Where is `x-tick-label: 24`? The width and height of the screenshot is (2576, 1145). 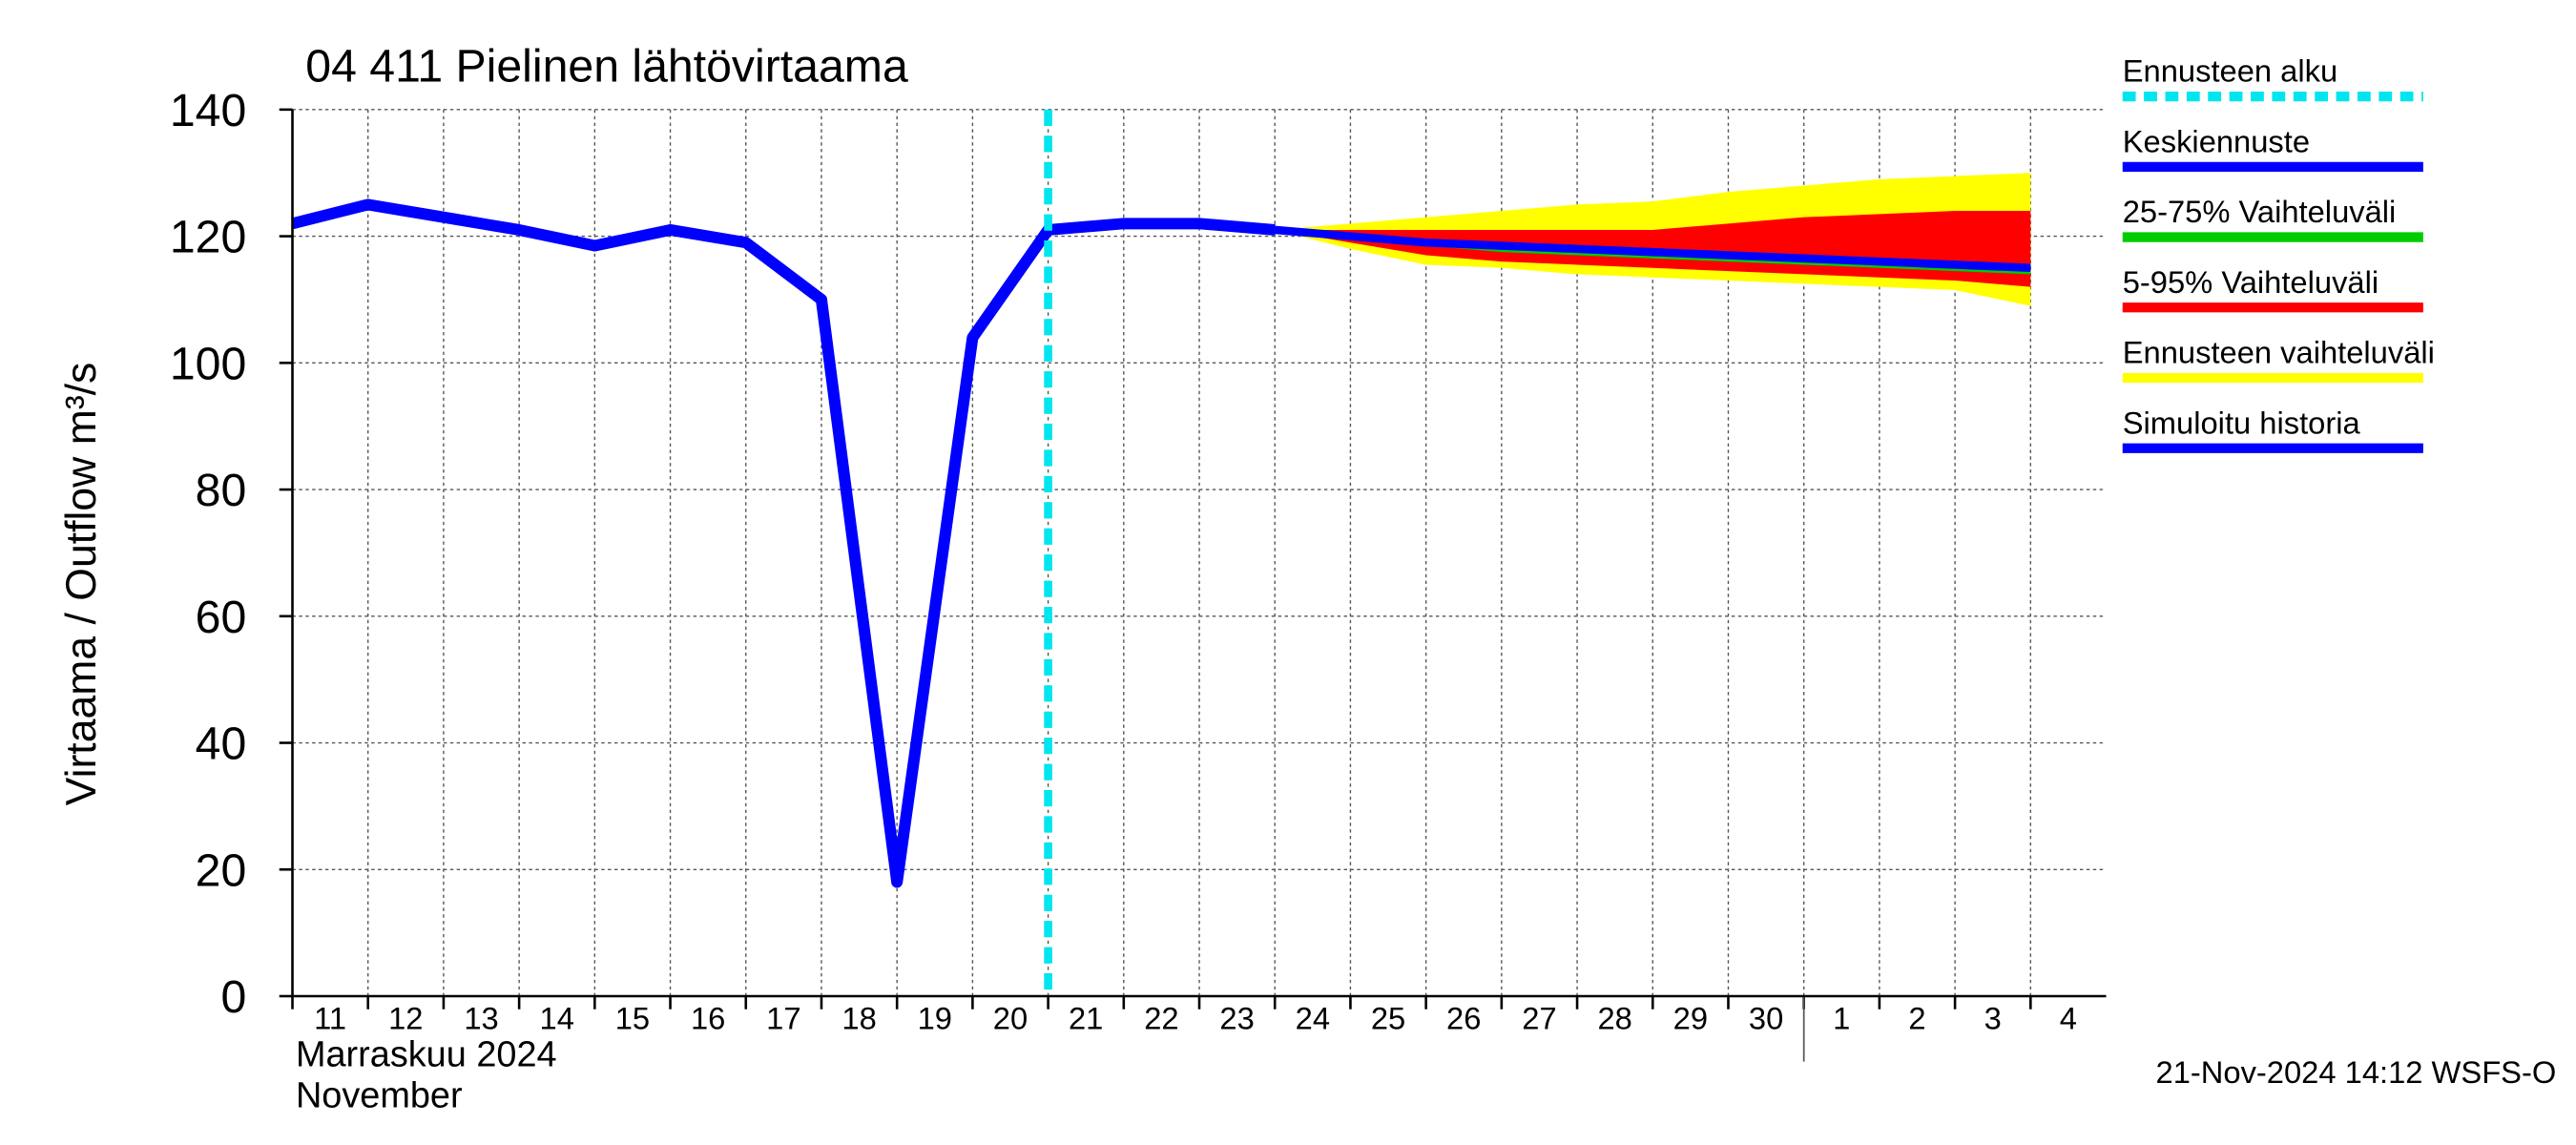
x-tick-label: 24 is located at coordinates (1313, 1018).